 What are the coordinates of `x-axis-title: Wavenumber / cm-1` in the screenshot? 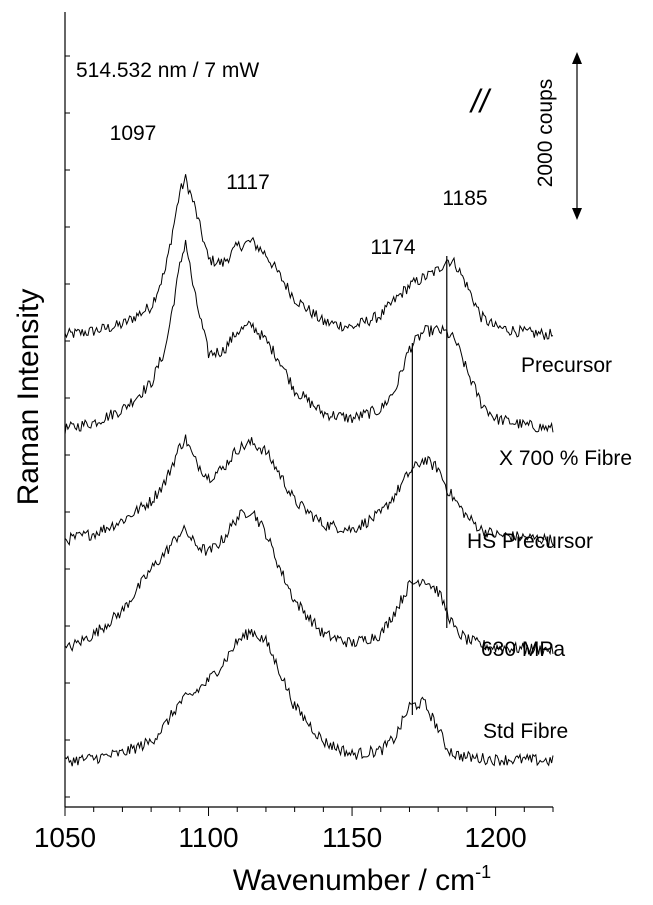 It's located at (362, 879).